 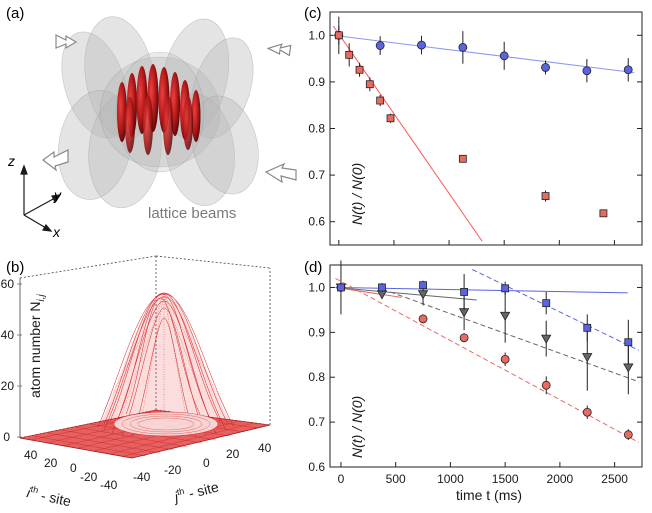 I want to click on x-tick-label: 0, so click(x=341, y=479).